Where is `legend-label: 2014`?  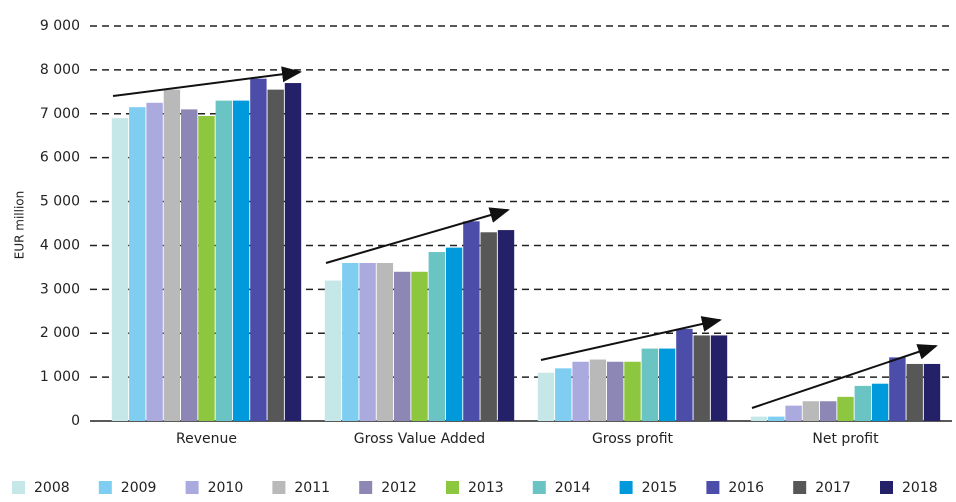 legend-label: 2014 is located at coordinates (573, 488).